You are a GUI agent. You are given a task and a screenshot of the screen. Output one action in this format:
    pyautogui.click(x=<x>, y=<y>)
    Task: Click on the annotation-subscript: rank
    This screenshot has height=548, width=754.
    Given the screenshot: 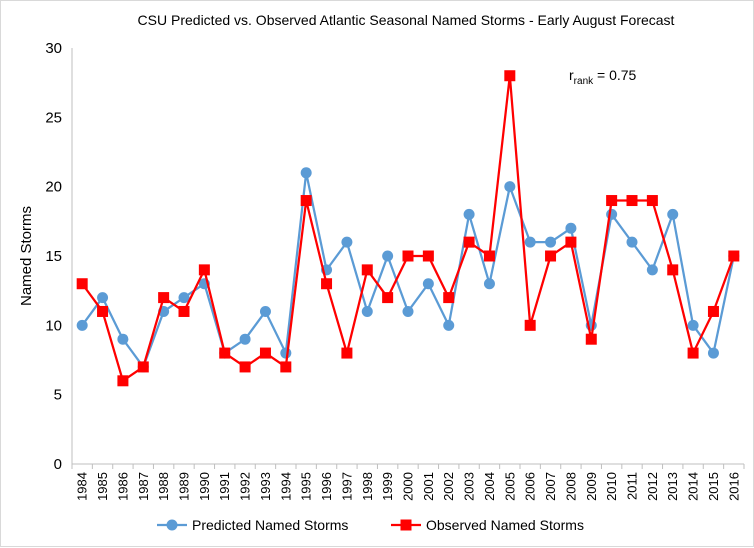 What is the action you would take?
    pyautogui.click(x=584, y=81)
    